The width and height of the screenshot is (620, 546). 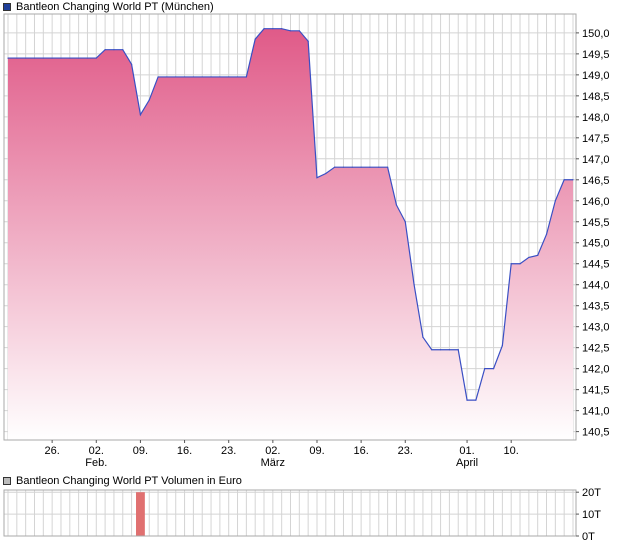 I want to click on y-tick-label: 143,0, so click(x=596, y=328).